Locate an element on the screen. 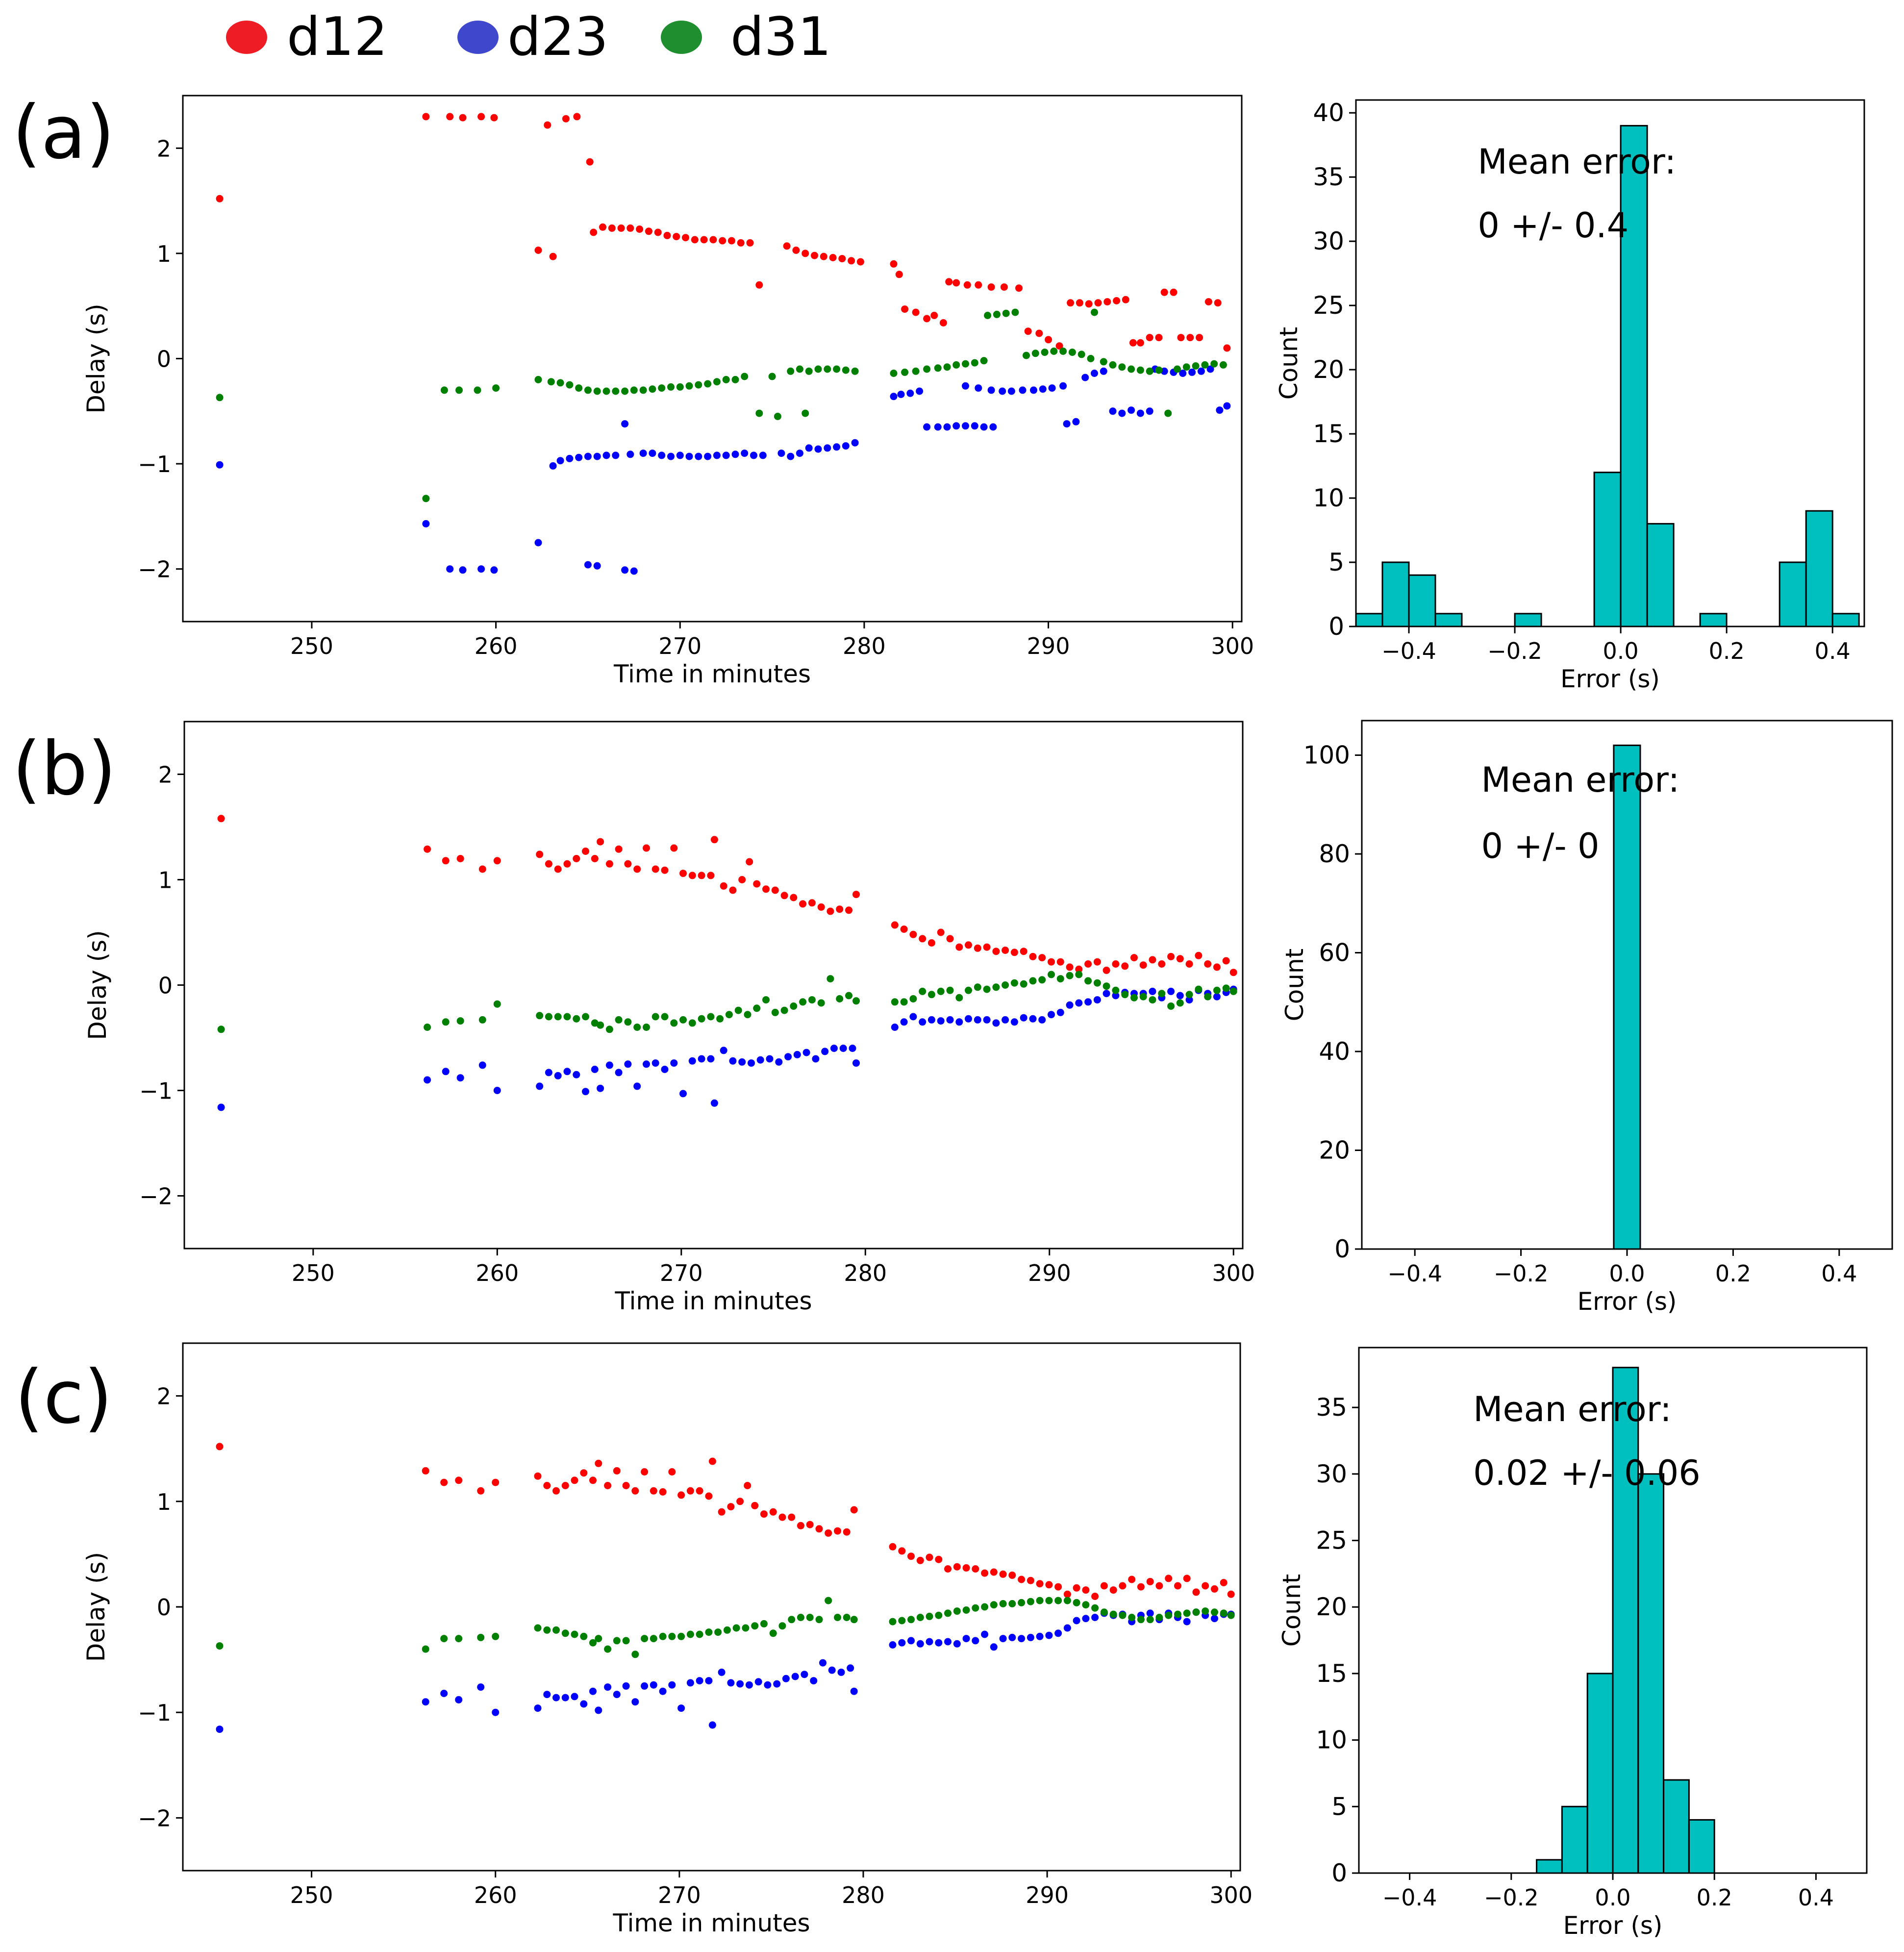  plot-frame is located at coordinates (1610, 363).